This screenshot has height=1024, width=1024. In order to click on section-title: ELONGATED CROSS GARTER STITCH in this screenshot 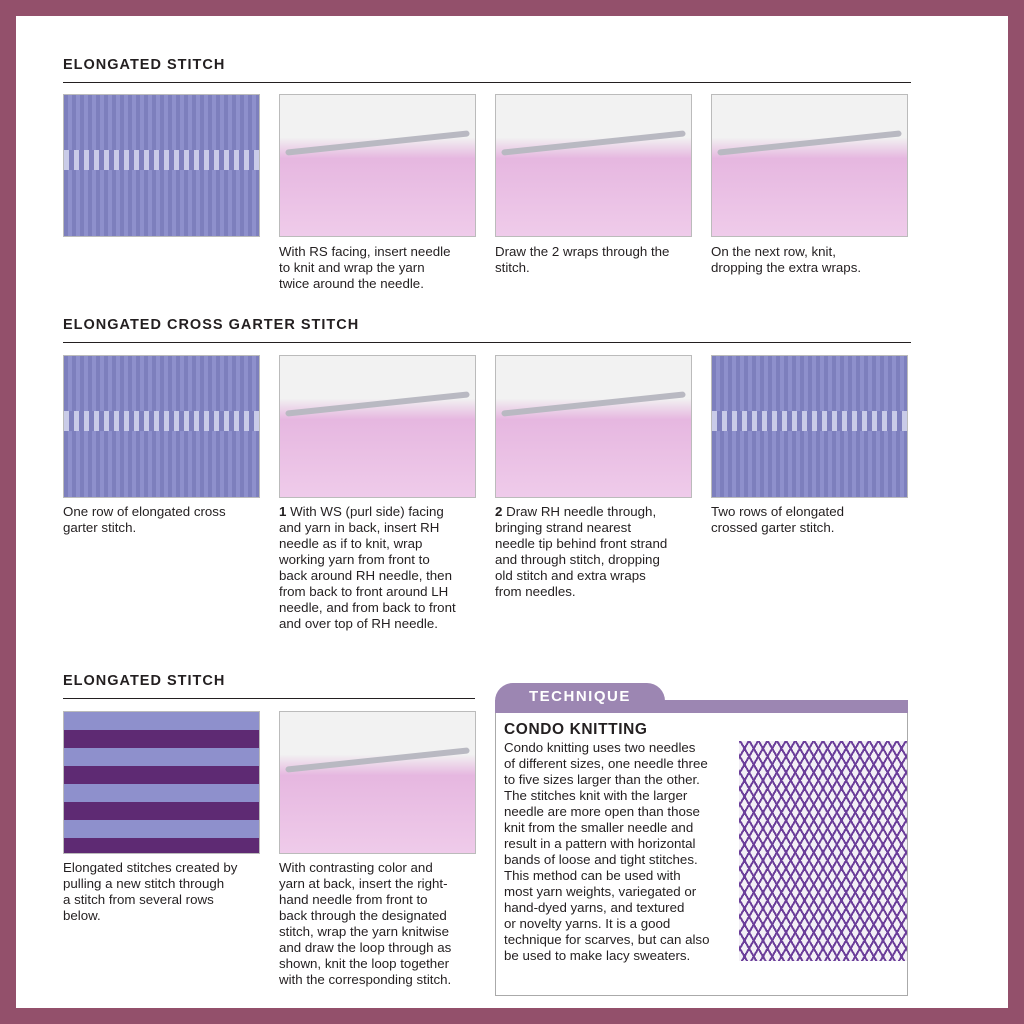, I will do `click(211, 325)`.